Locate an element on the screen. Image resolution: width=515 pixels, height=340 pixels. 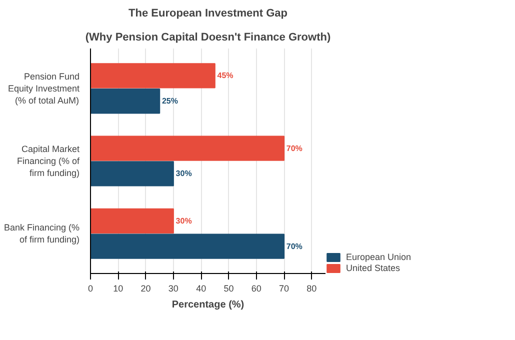
x-tick-label: 0 is located at coordinates (91, 289).